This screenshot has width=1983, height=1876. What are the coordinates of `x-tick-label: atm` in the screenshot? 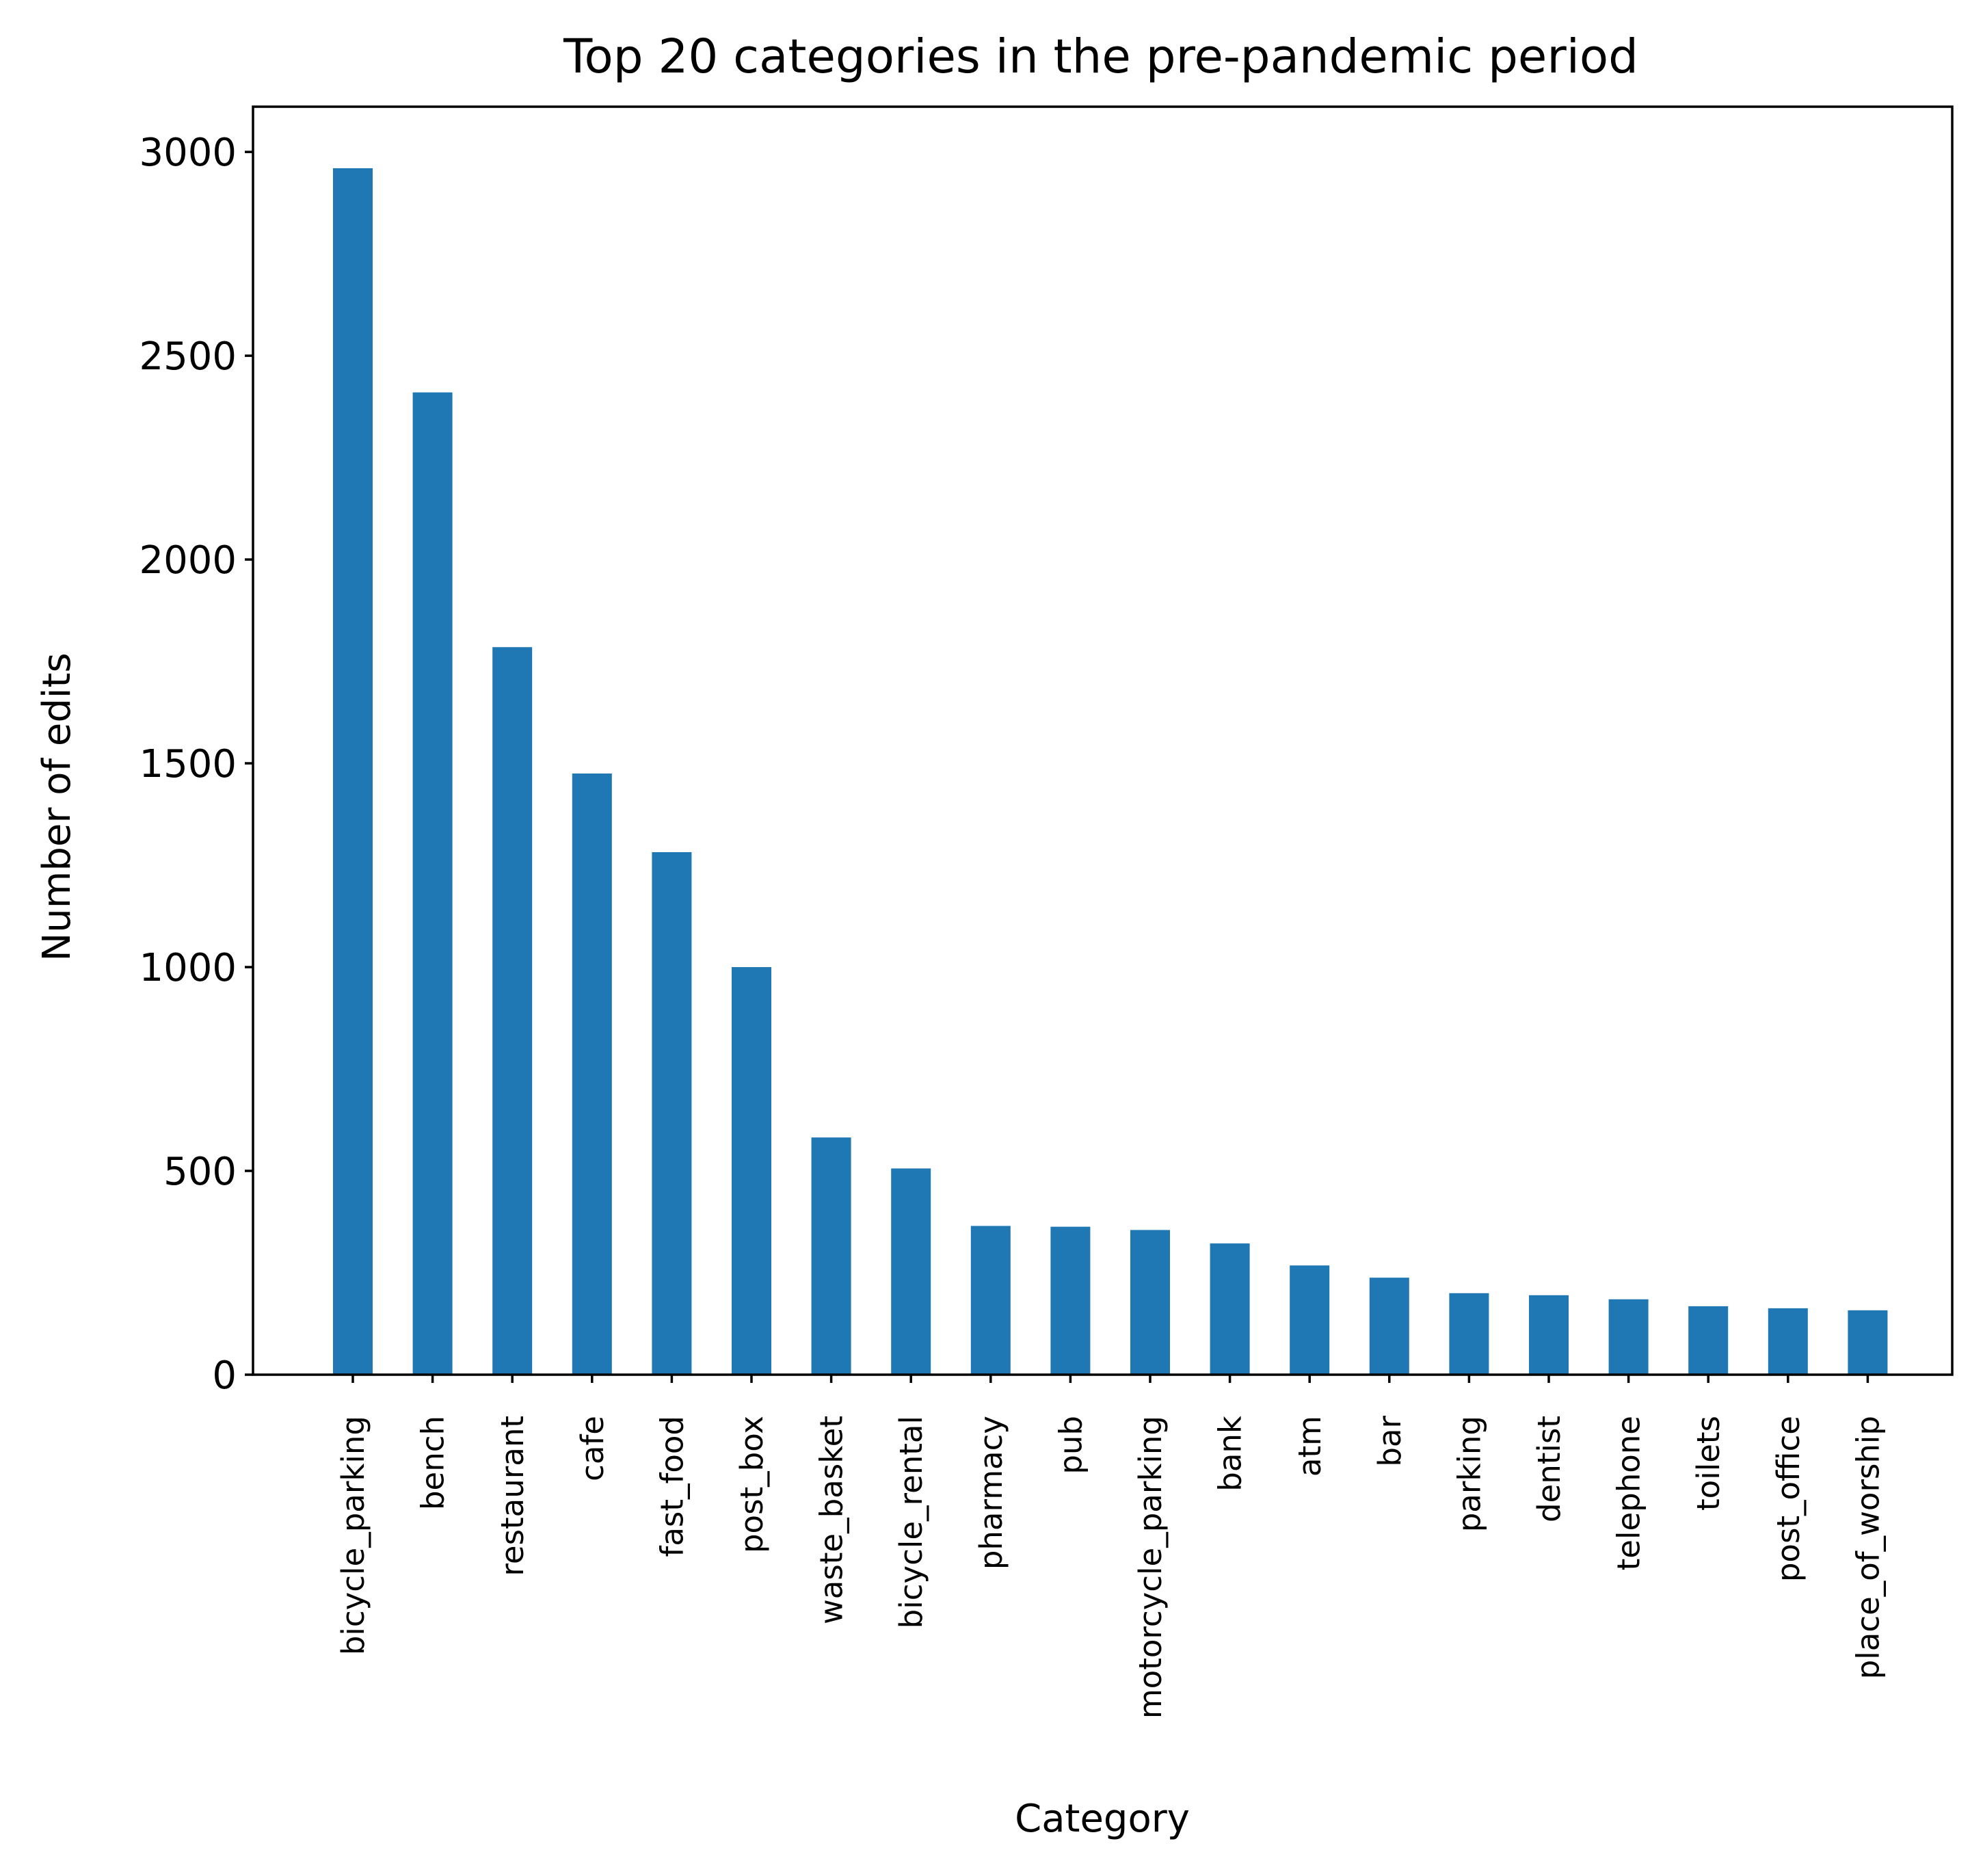 It's located at (1310, 1446).